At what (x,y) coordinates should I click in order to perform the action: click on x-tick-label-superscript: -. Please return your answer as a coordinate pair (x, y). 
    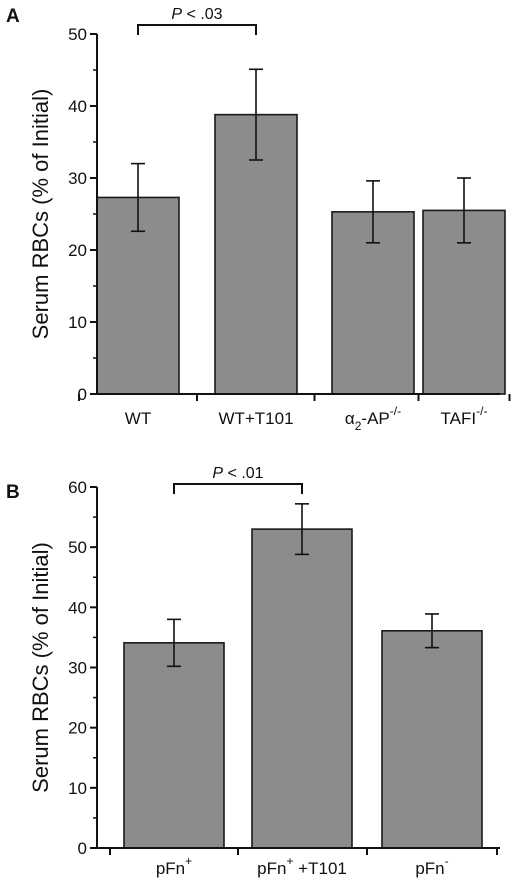
    Looking at the image, I should click on (447, 861).